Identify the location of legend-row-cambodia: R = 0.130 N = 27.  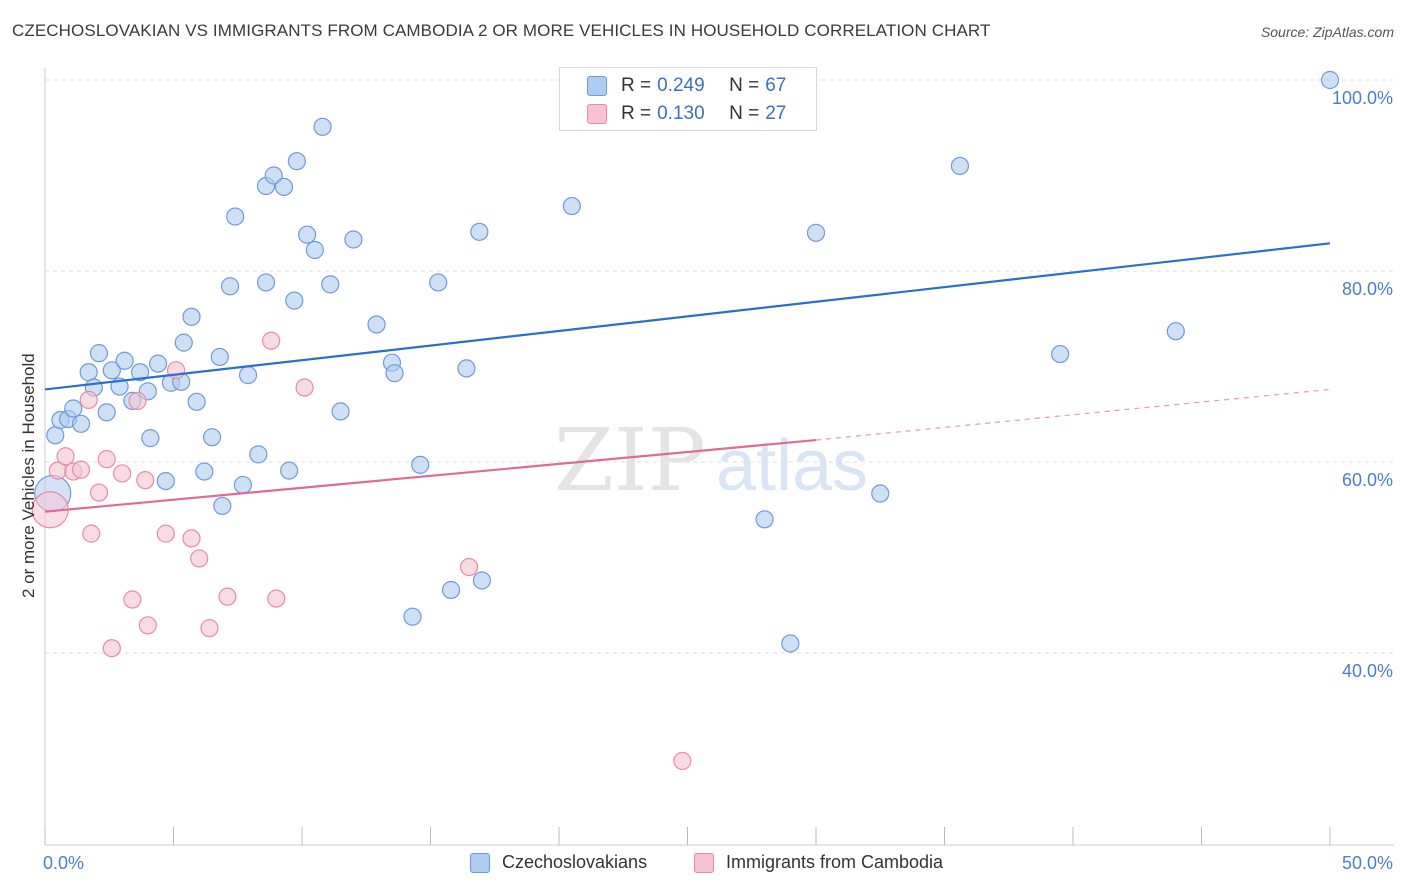
(673, 114).